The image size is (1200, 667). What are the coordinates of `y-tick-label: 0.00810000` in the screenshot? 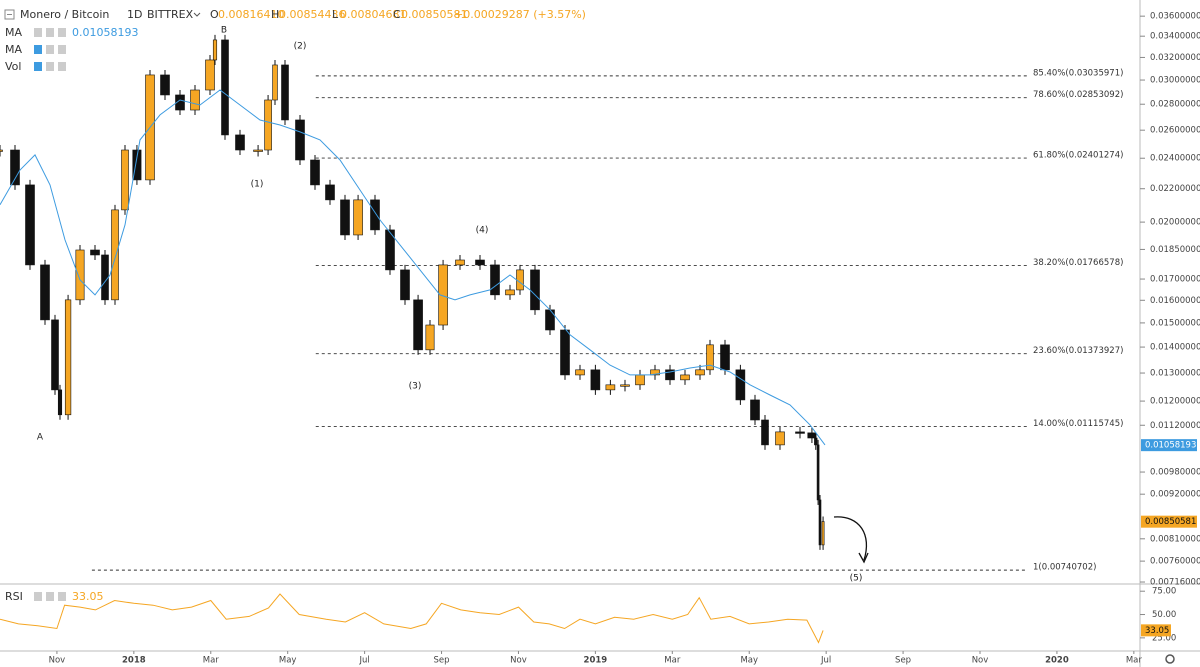 It's located at (1175, 539).